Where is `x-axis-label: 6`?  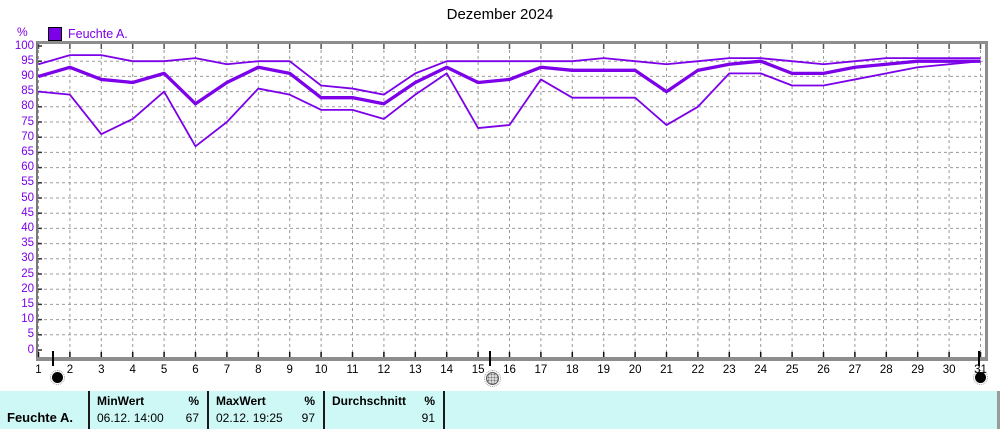 x-axis-label: 6 is located at coordinates (195, 370).